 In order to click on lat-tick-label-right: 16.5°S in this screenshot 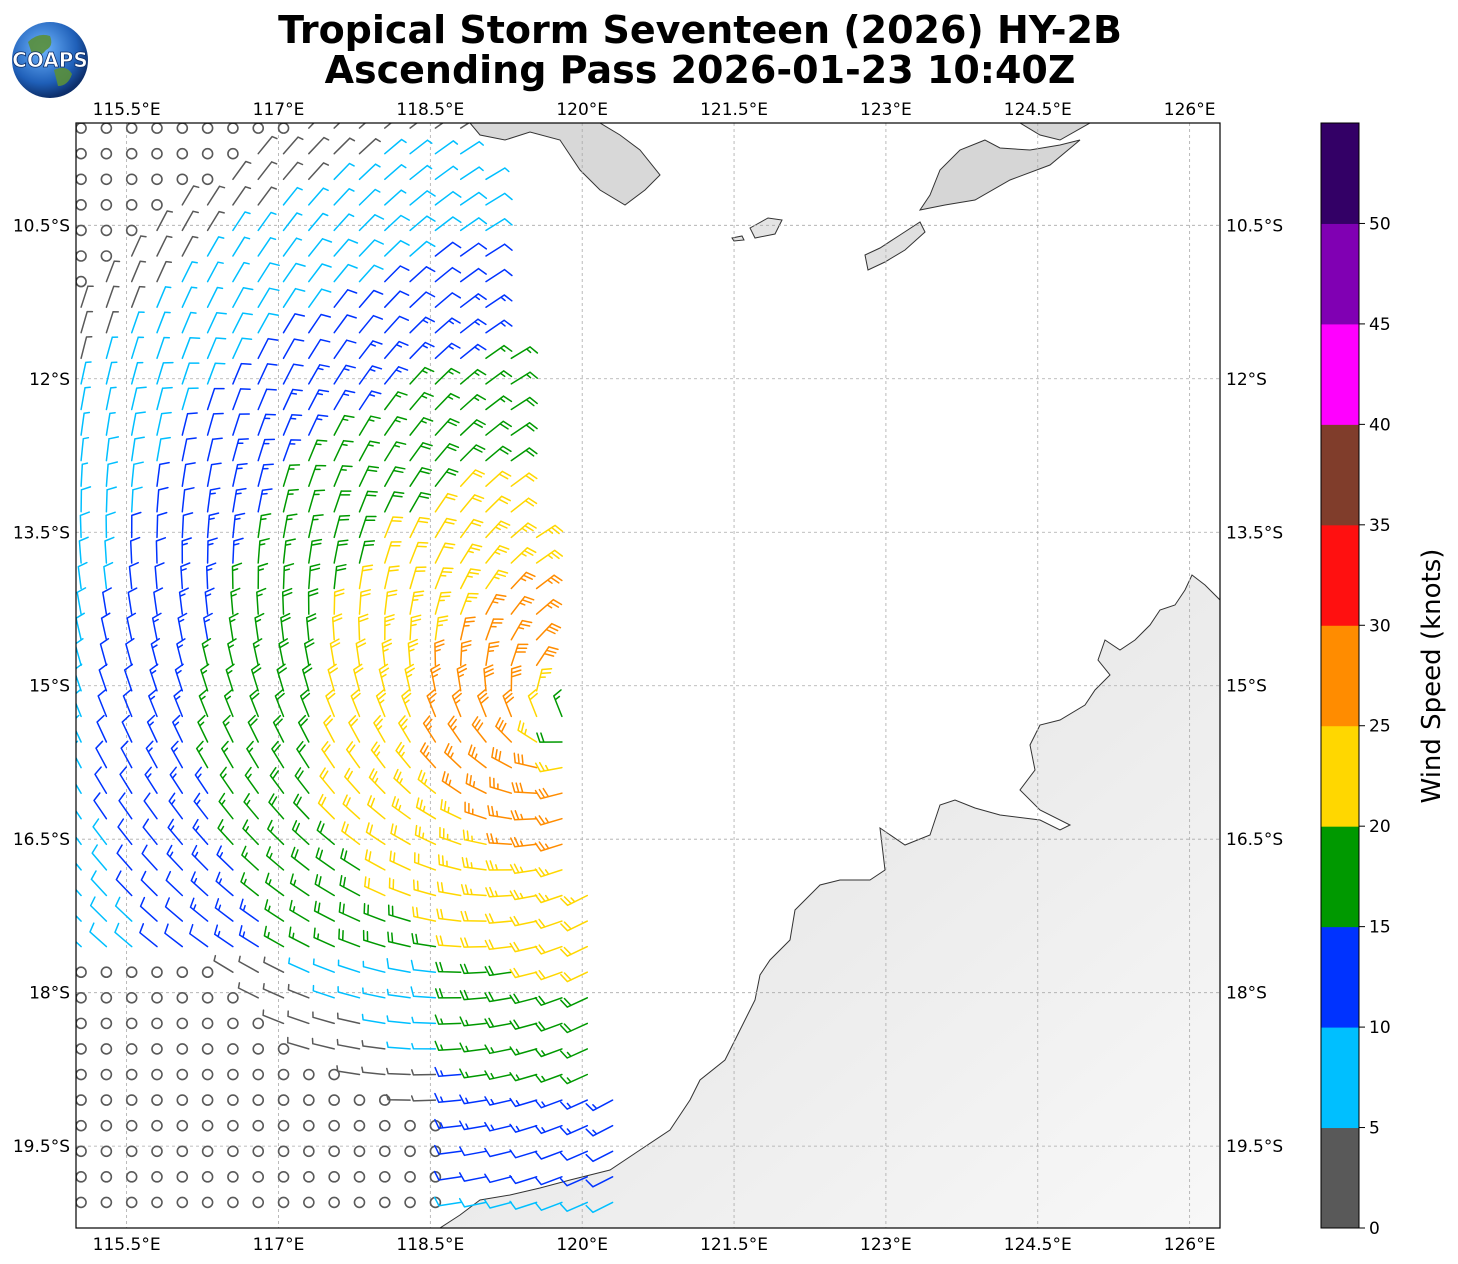, I will do `click(1254, 840)`.